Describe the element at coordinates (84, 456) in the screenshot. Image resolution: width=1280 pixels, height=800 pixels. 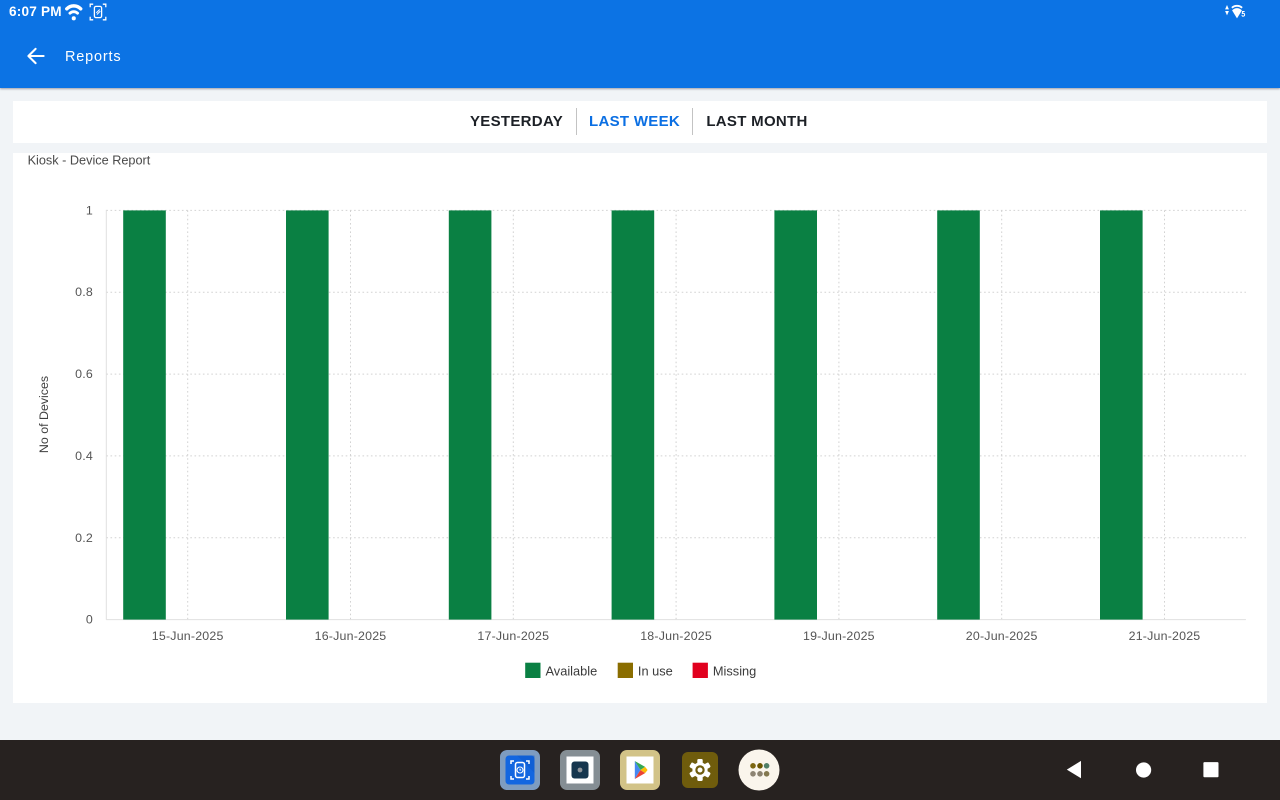
I see `svg-text: 0.4` at that location.